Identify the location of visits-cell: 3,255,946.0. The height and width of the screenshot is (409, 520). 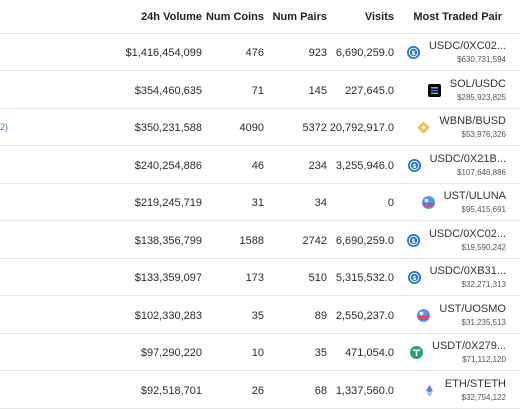
(364, 165).